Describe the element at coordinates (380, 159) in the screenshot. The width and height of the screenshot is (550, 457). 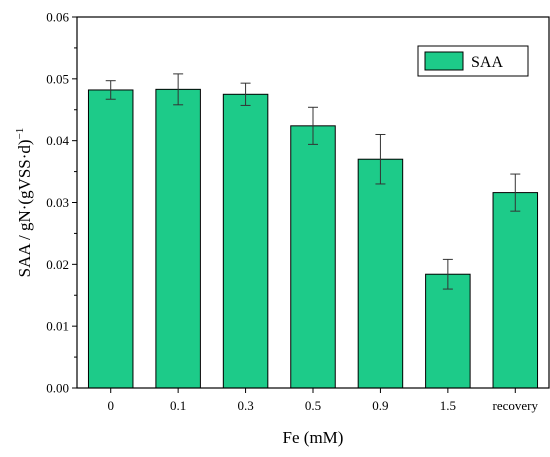
I see `error-bar-0.9` at that location.